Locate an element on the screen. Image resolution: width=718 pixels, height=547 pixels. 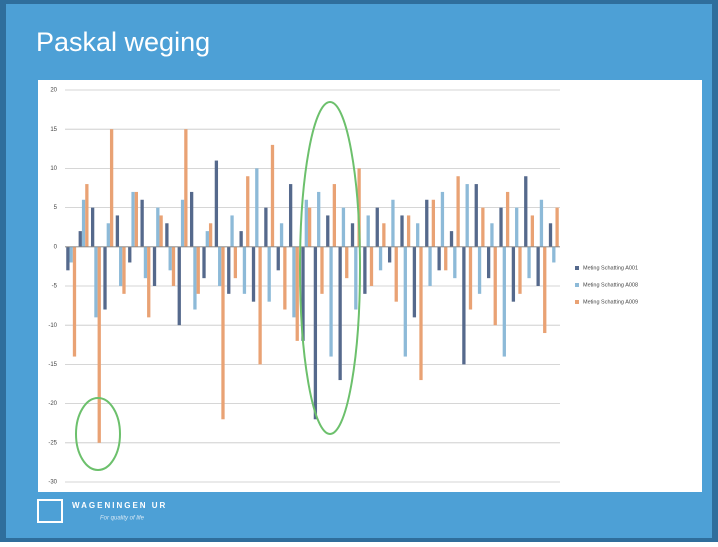
y-tick-label: 5 is located at coordinates (56, 208).